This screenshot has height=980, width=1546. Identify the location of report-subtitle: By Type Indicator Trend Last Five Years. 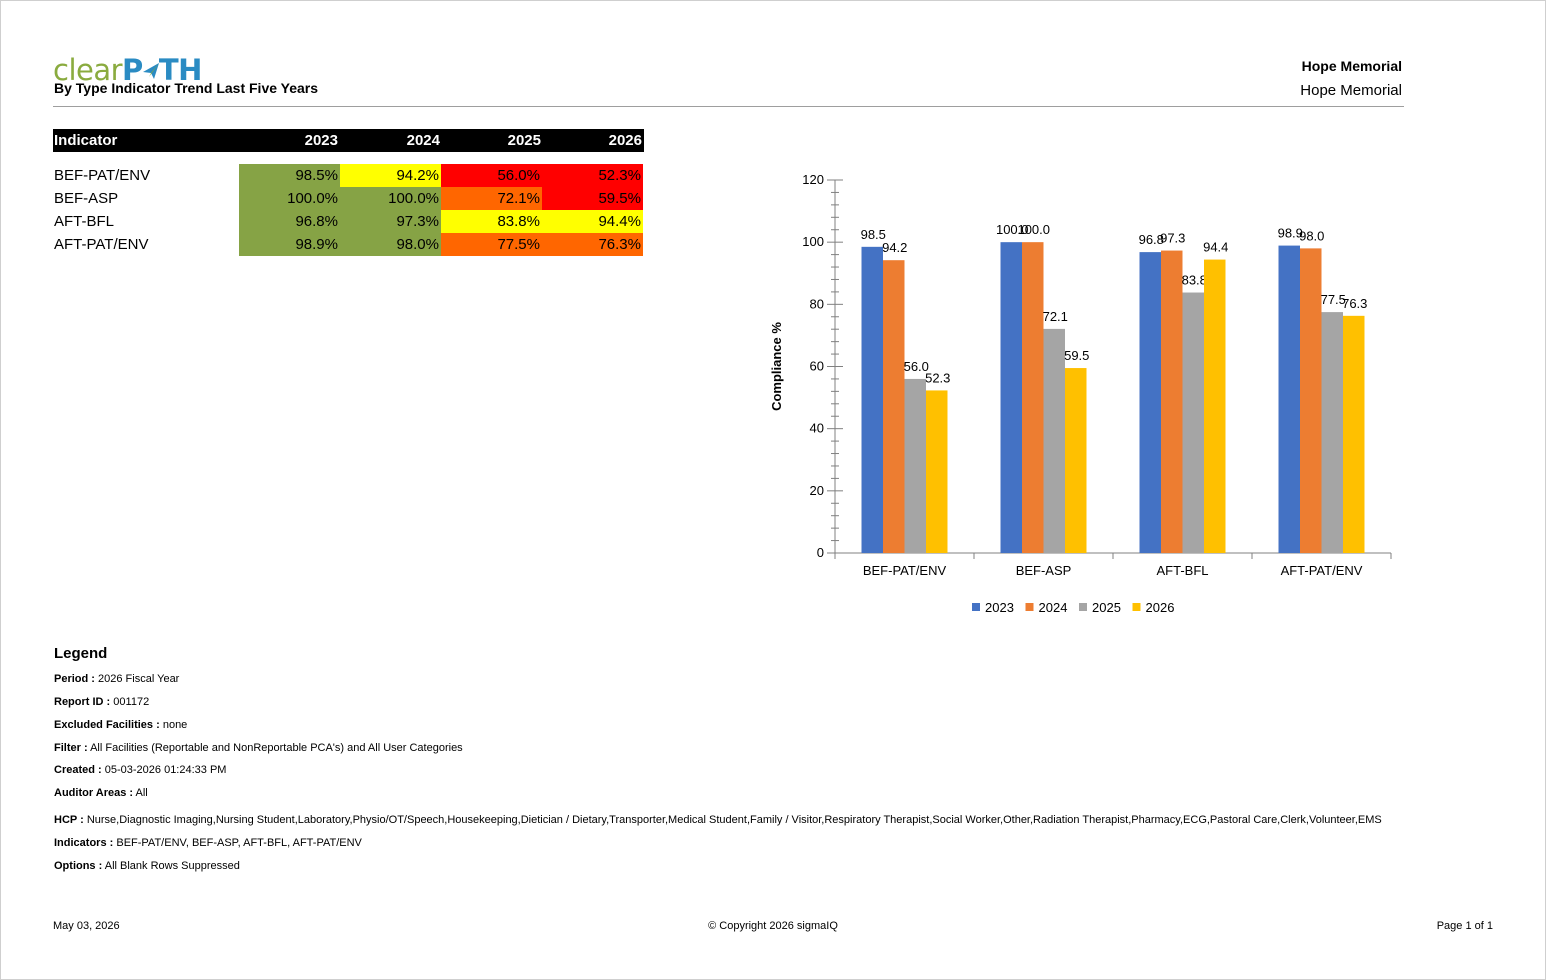
(186, 88).